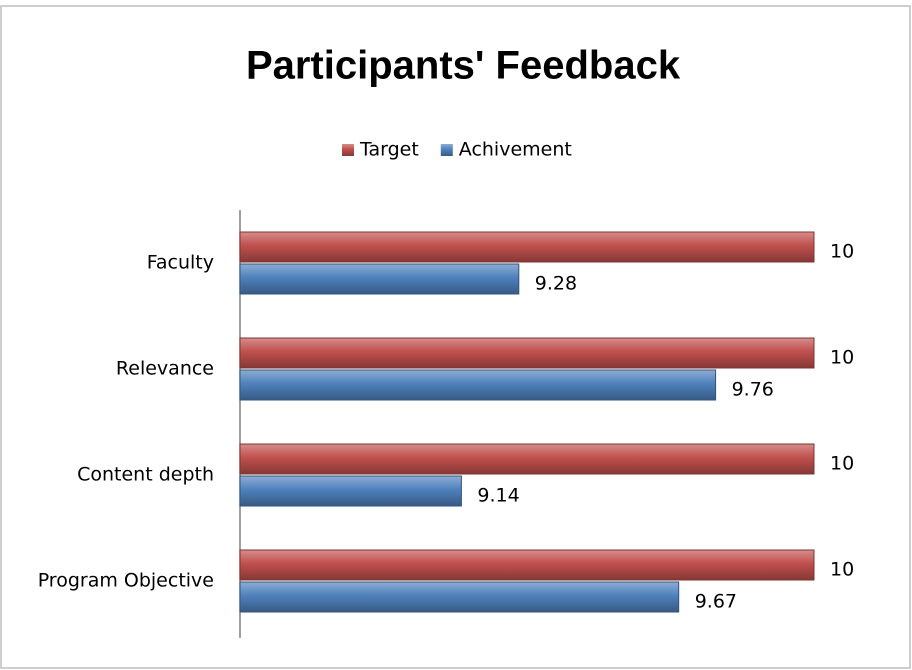 This screenshot has width=912, height=670. What do you see at coordinates (515, 150) in the screenshot?
I see `legend-label: Achivement` at bounding box center [515, 150].